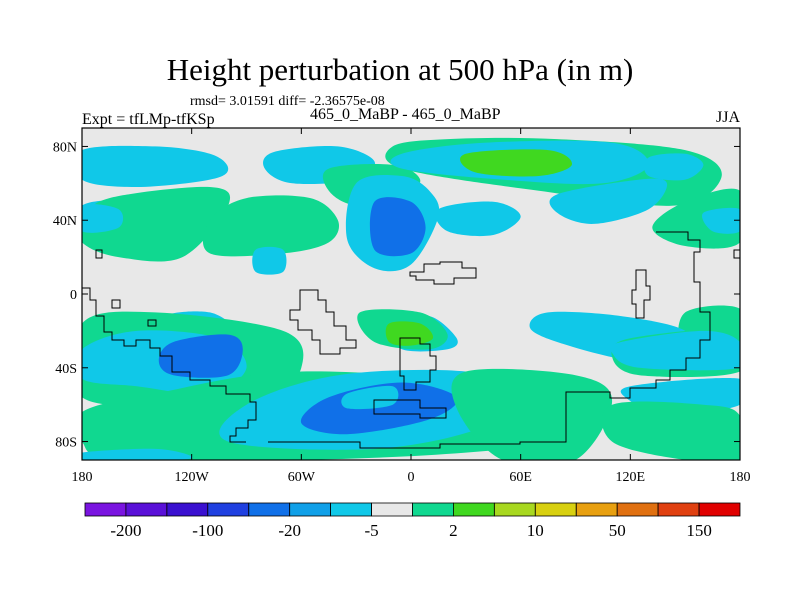 The height and width of the screenshot is (600, 800). I want to click on coastline-americas, so click(169, 365).